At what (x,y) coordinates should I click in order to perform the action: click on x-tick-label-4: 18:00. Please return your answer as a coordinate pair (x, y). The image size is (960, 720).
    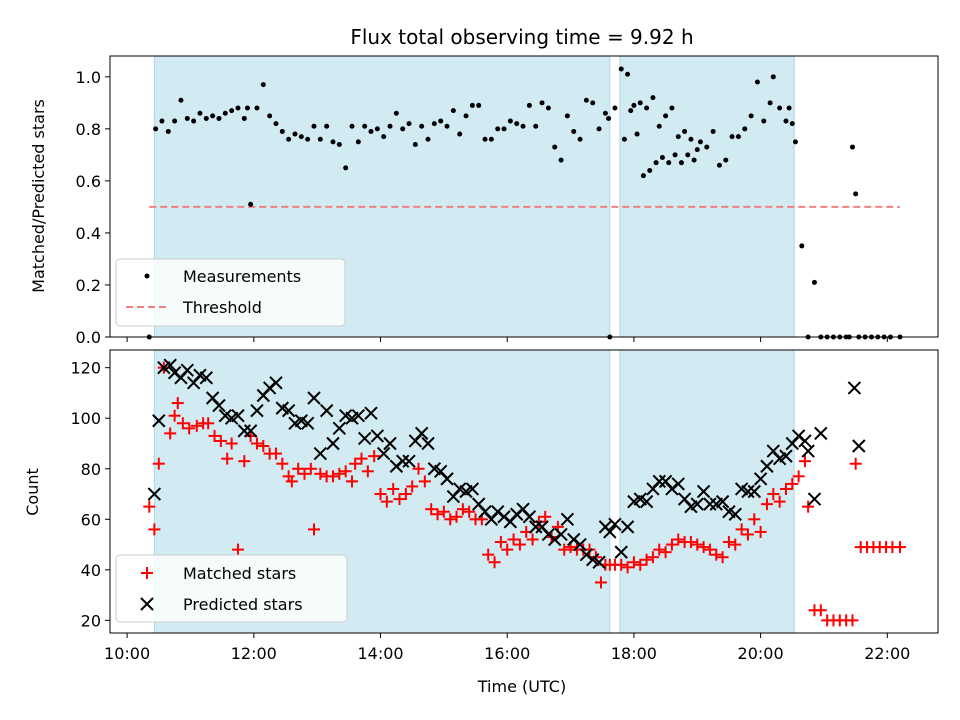
    Looking at the image, I should click on (634, 653).